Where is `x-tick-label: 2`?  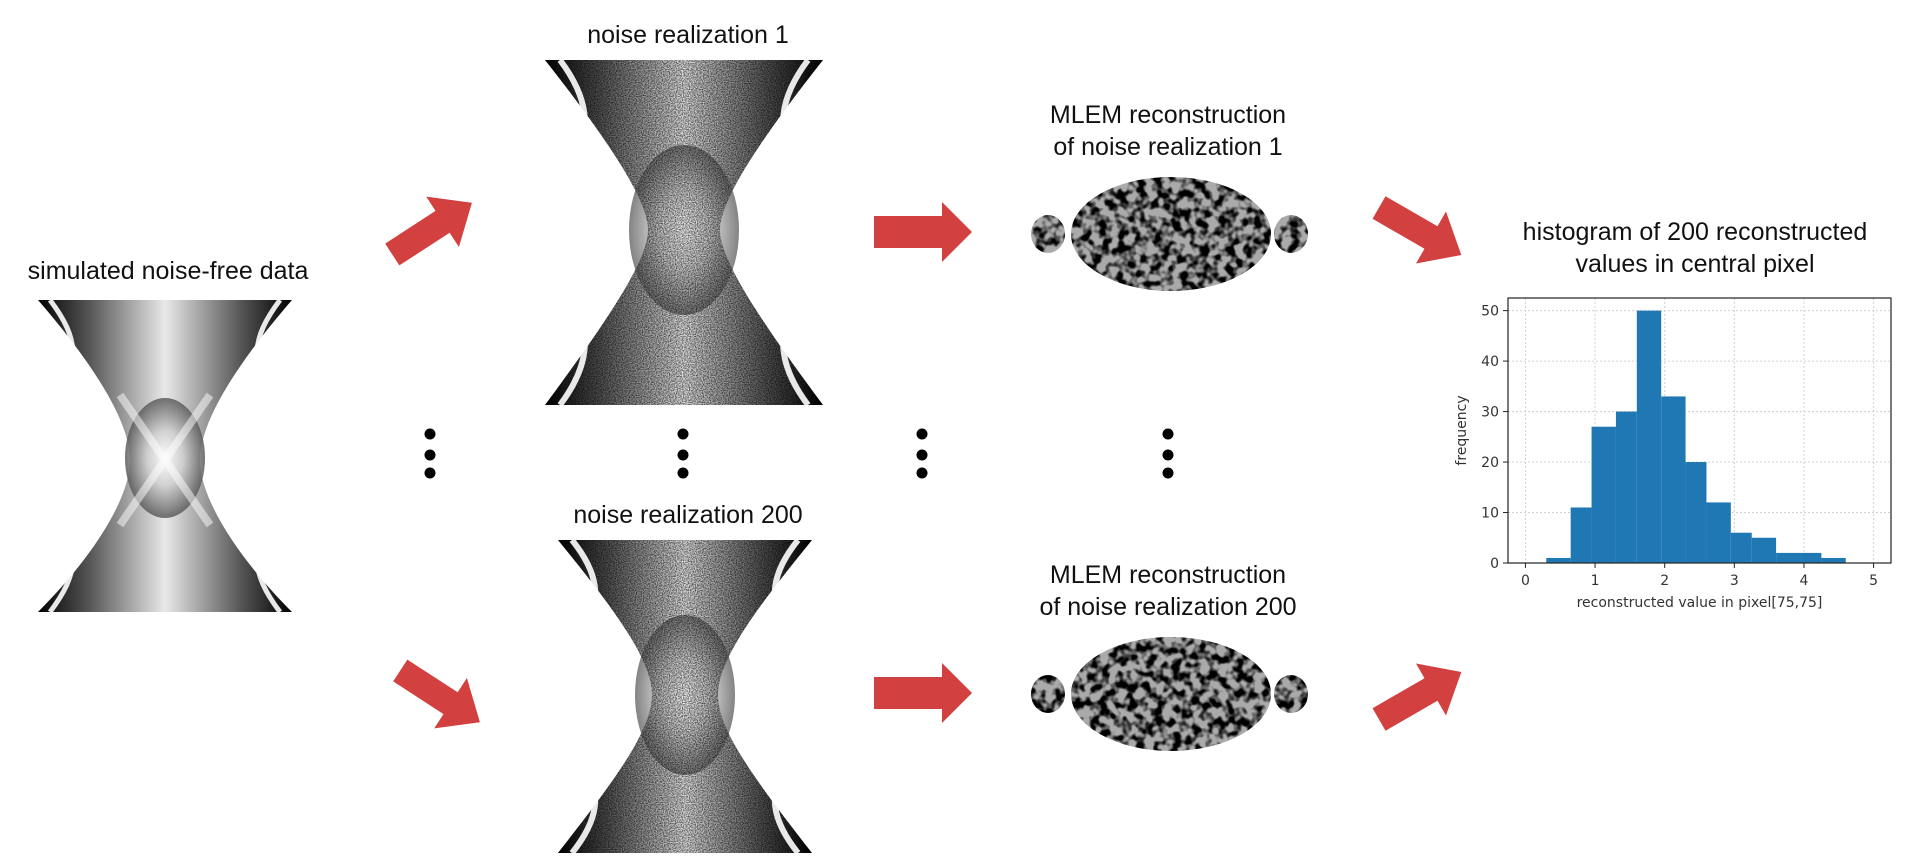
x-tick-label: 2 is located at coordinates (1664, 581).